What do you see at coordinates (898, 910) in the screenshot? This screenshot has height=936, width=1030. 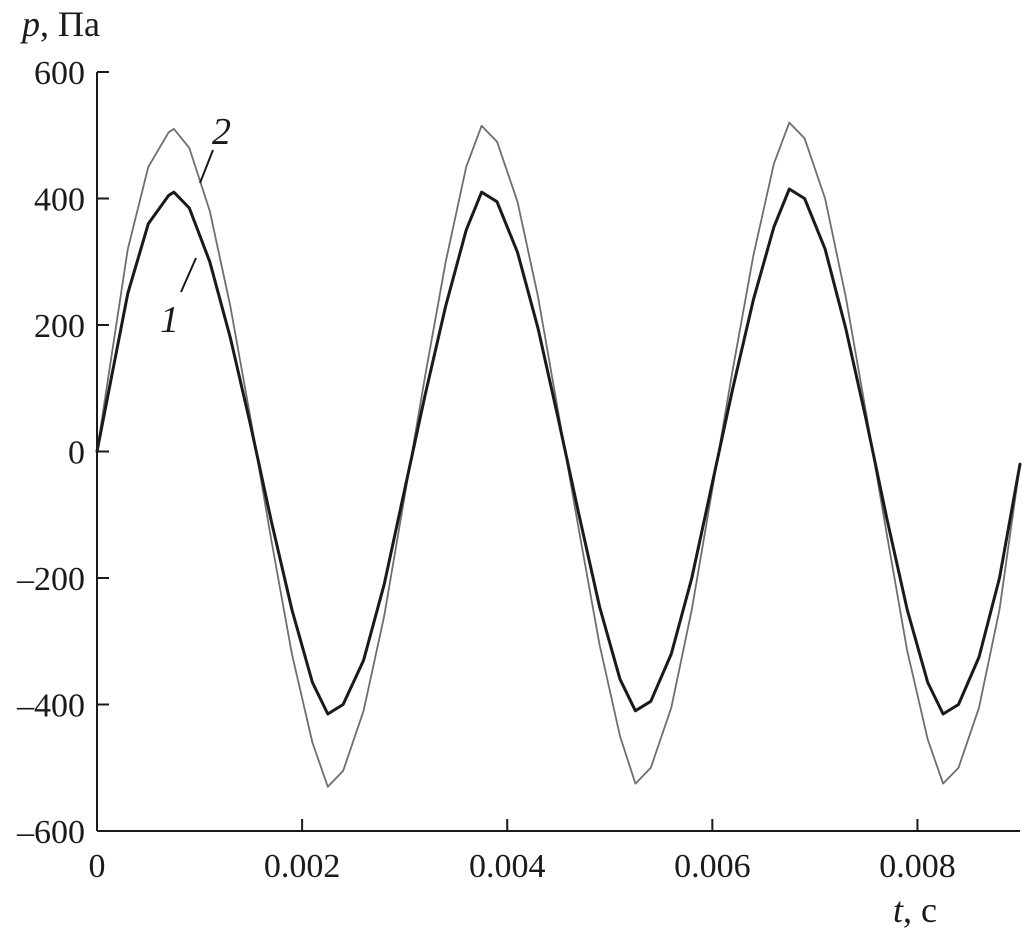 I see `x-axis-symbol: t` at bounding box center [898, 910].